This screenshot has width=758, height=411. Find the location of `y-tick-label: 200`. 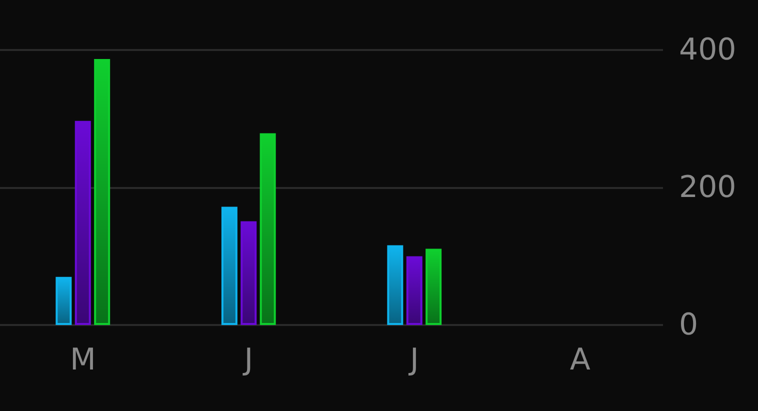

y-tick-label: 200 is located at coordinates (707, 187).